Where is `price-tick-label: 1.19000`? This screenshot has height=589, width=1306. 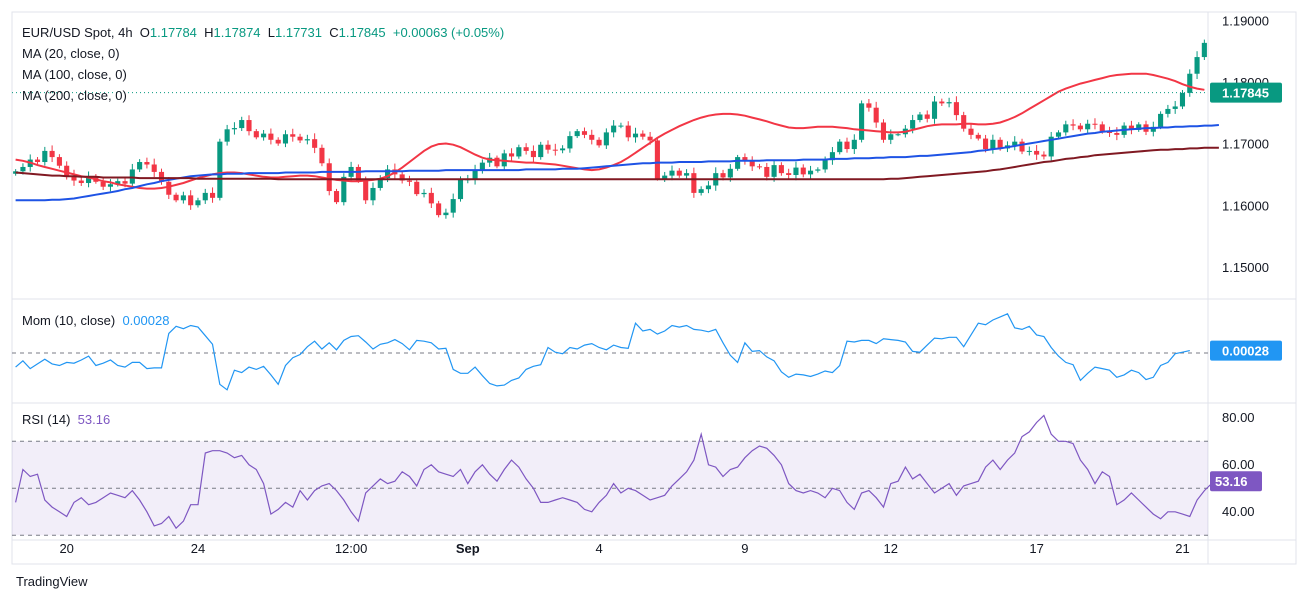
price-tick-label: 1.19000 is located at coordinates (1245, 20).